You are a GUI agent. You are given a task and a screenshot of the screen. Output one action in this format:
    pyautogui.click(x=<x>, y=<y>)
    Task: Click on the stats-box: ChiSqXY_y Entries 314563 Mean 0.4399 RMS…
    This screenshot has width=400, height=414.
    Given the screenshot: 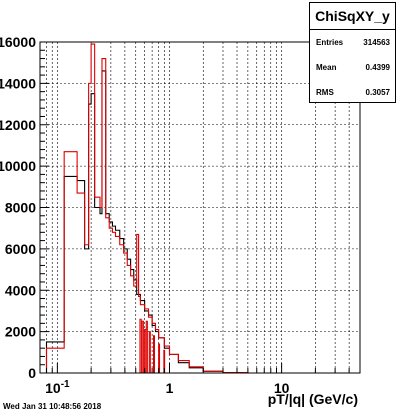 What is the action you would take?
    pyautogui.click(x=352, y=52)
    